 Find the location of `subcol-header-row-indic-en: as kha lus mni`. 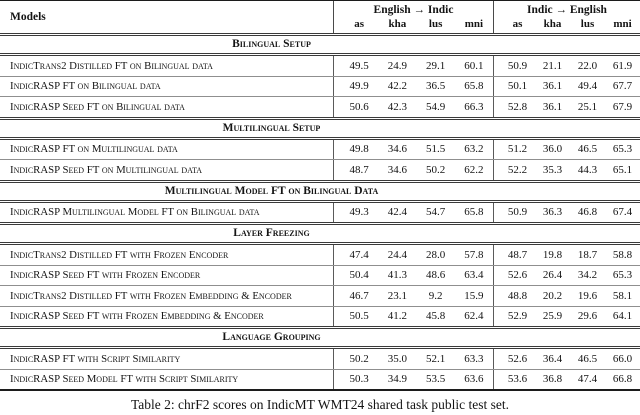

subcol-header-row-indic-en: as kha lus mni is located at coordinates (567, 24).